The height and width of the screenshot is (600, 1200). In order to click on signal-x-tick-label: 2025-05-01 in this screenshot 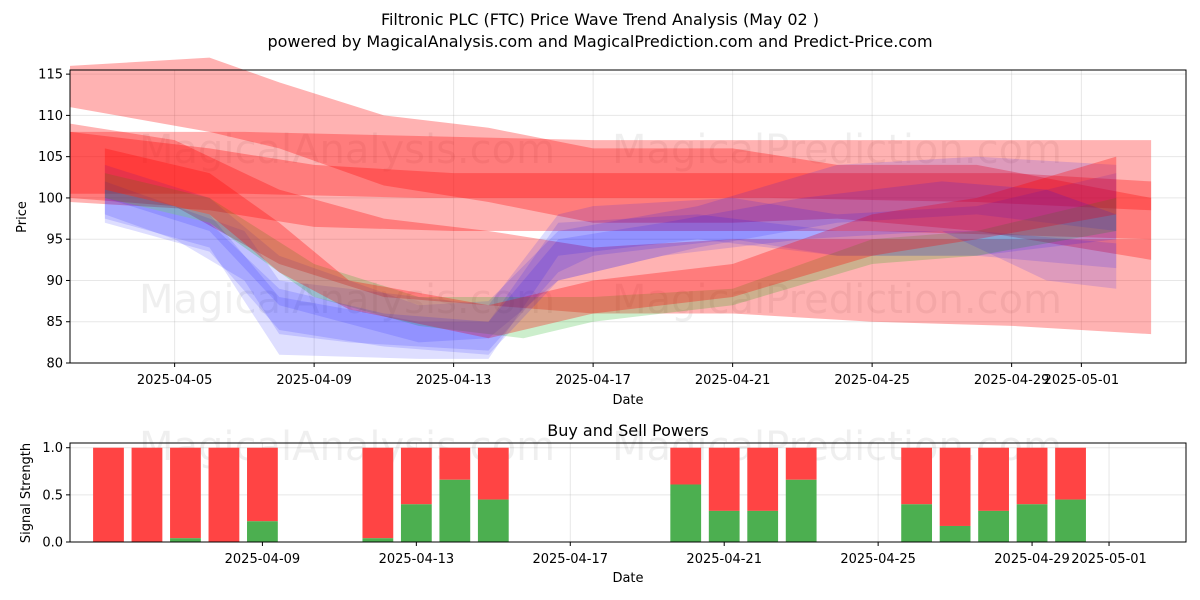, I will do `click(1109, 559)`.